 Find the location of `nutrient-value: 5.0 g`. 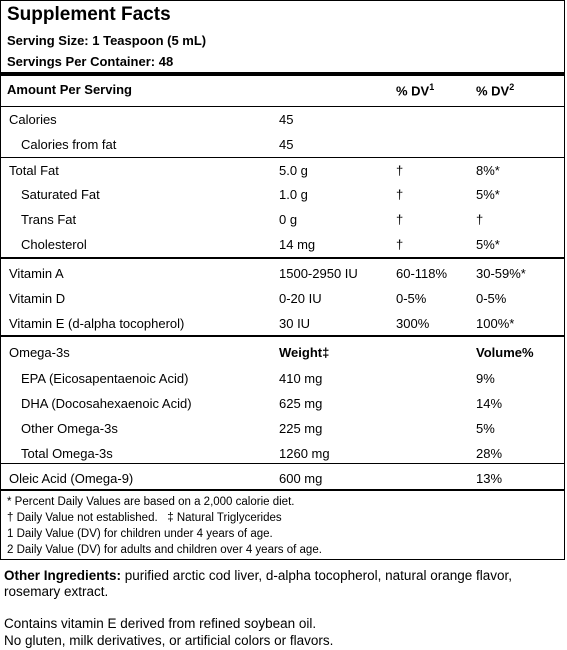

nutrient-value: 5.0 g is located at coordinates (293, 170).